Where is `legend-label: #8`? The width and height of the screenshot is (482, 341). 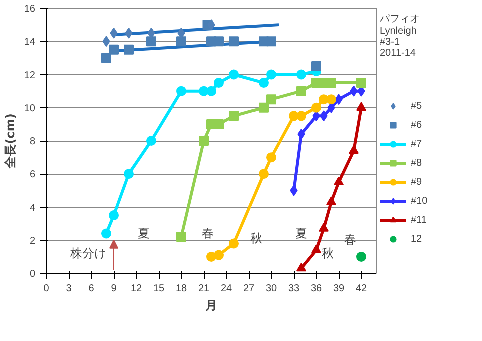
legend-label: #8 is located at coordinates (417, 163).